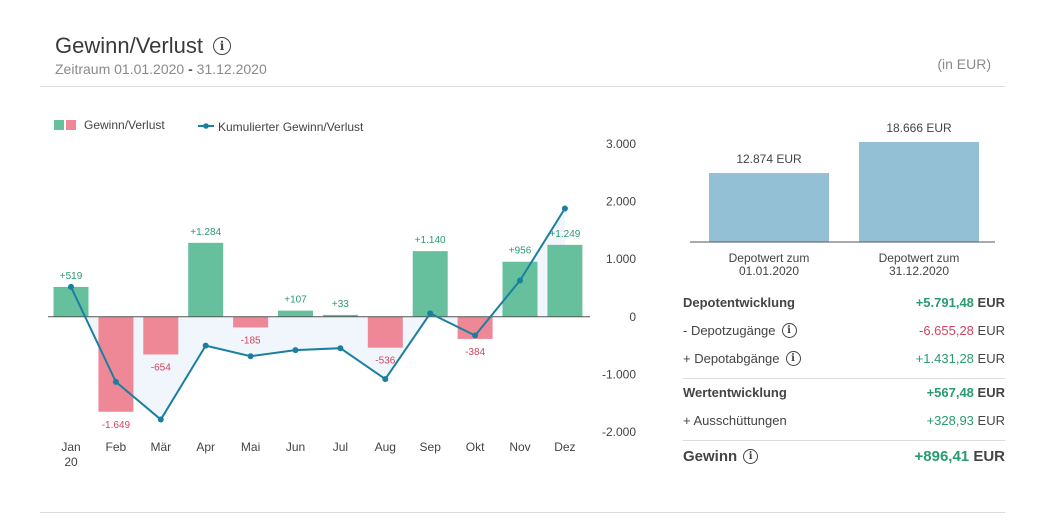  I want to click on wertentwicklung-label: Wertentwicklung, so click(735, 392).